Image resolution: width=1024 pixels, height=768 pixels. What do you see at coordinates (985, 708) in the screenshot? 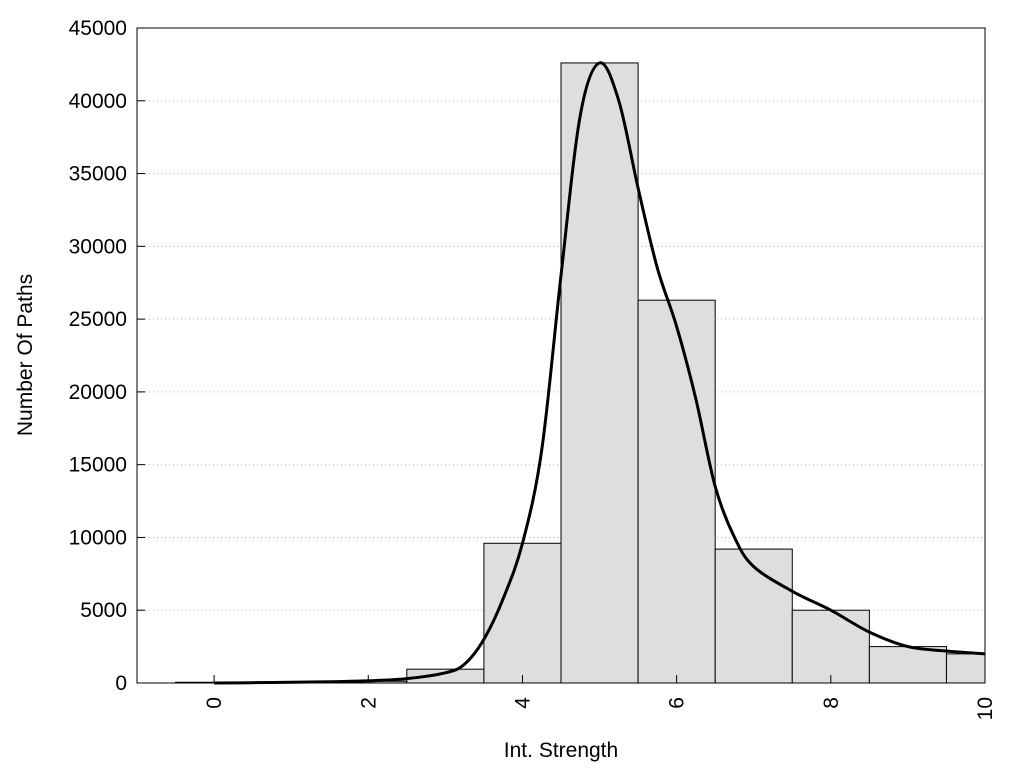
I see `x-tick-label: 10` at bounding box center [985, 708].